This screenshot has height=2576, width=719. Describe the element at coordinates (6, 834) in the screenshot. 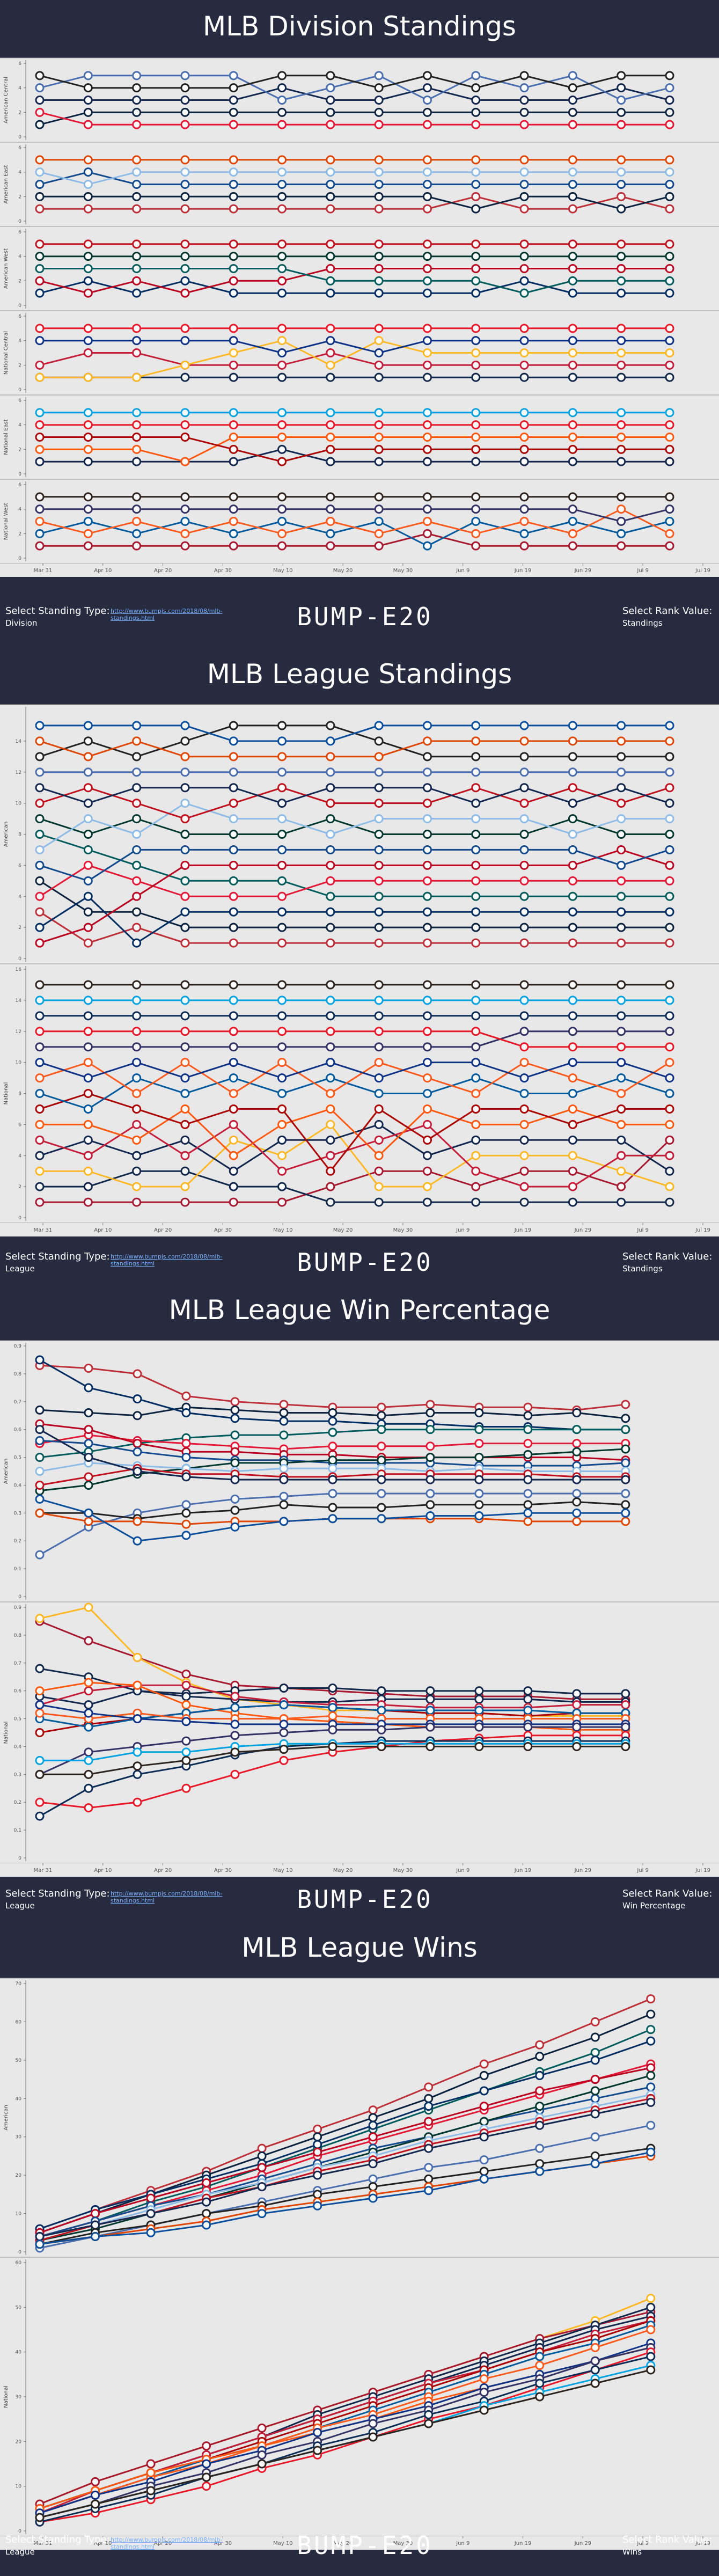

I see `panel-label: American` at that location.